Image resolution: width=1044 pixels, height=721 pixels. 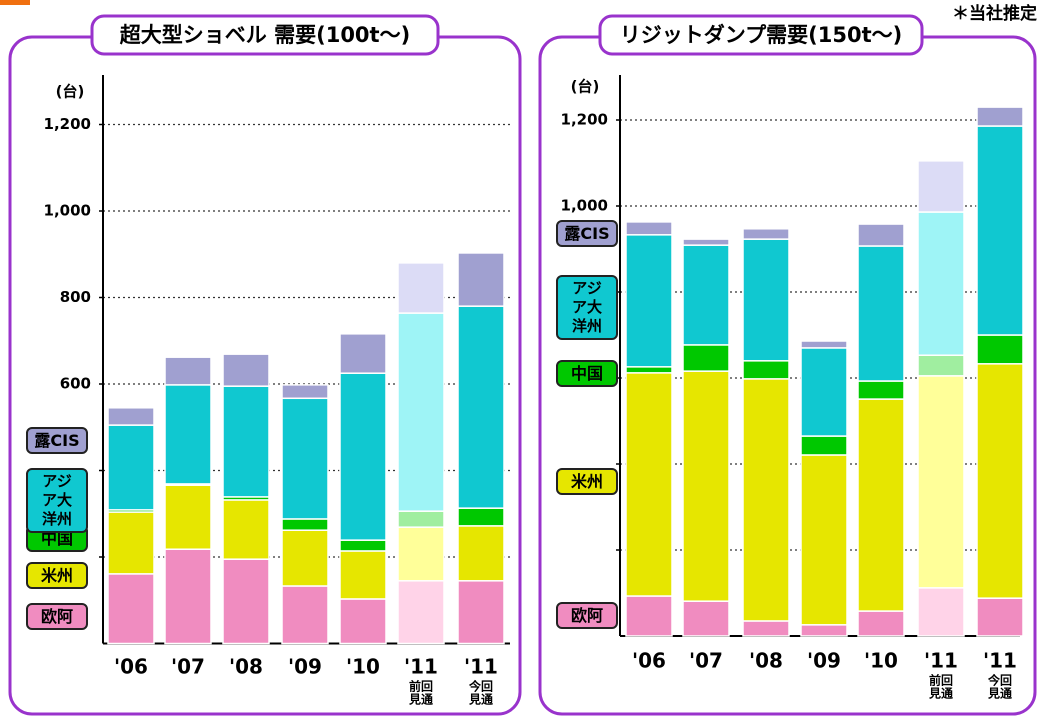 I want to click on y-axis-label: (台), so click(x=70, y=92).